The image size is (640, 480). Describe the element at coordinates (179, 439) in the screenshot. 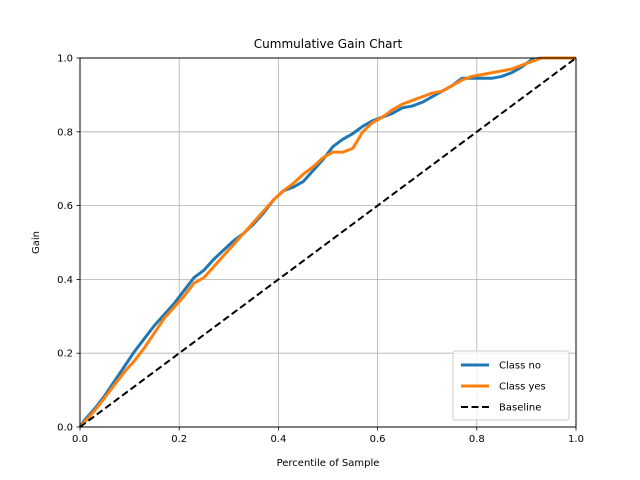

I see `x-tick-label: 0.2` at that location.